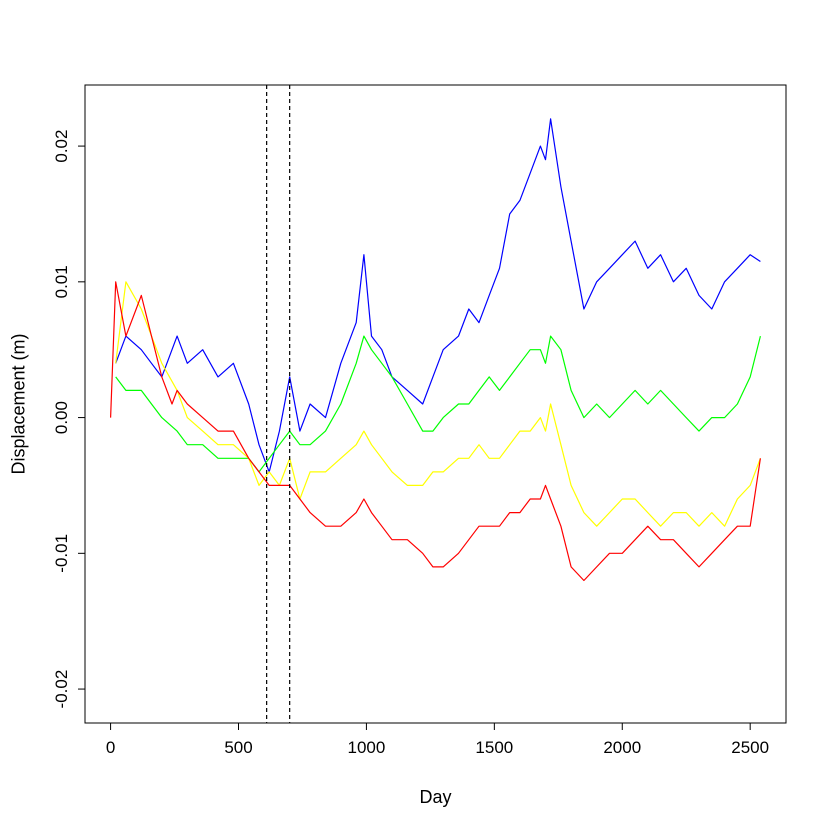 This screenshot has height=830, width=830. I want to click on x-tick-label: 0, so click(110, 747).